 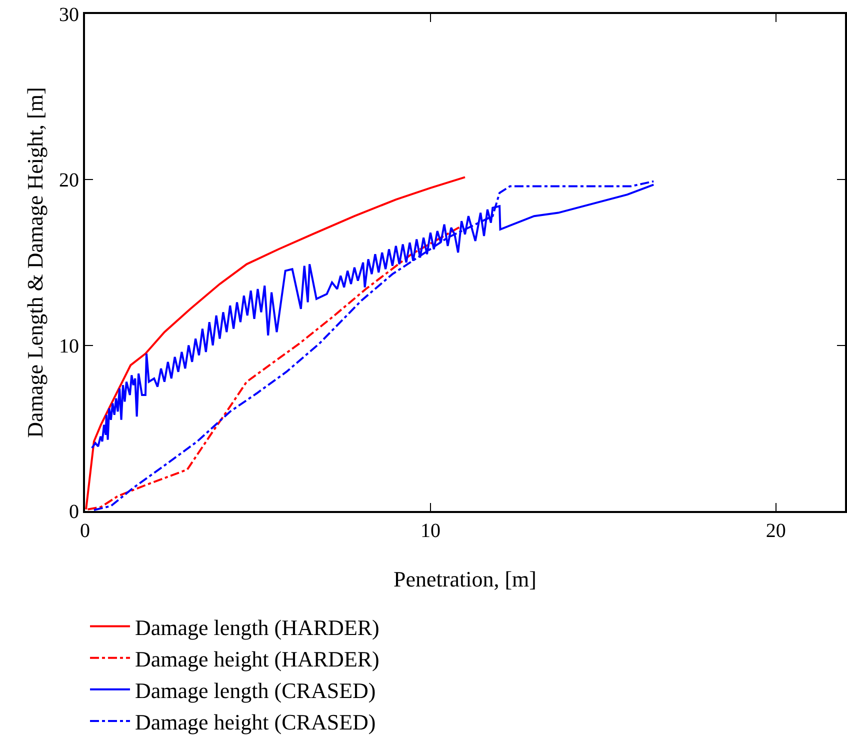 I want to click on y-tick-label: 0, so click(x=74, y=512).